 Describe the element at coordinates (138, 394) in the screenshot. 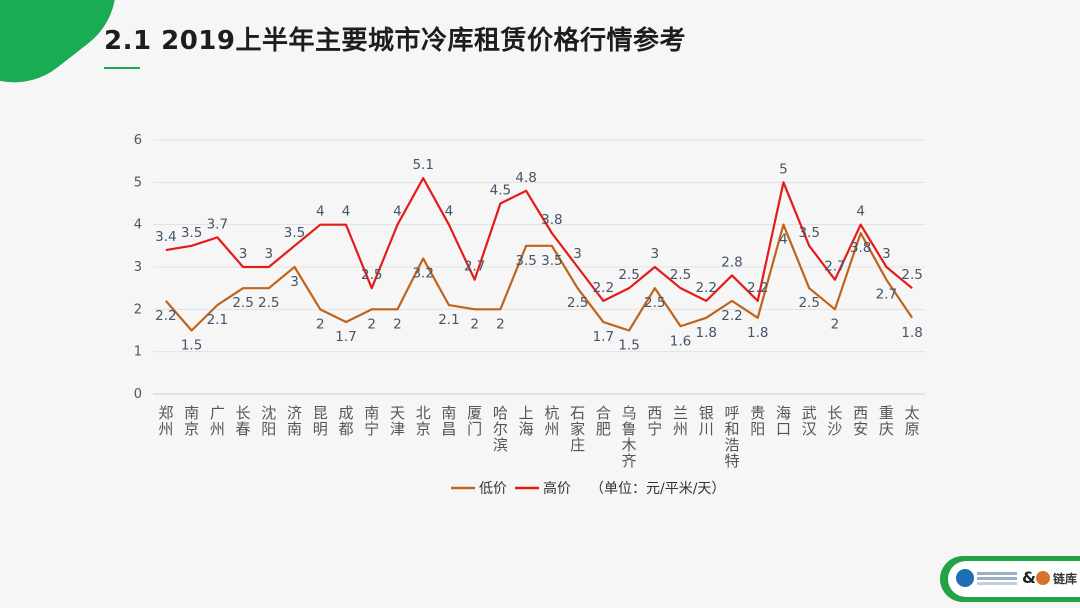

I see `y-tick-label: 0` at that location.